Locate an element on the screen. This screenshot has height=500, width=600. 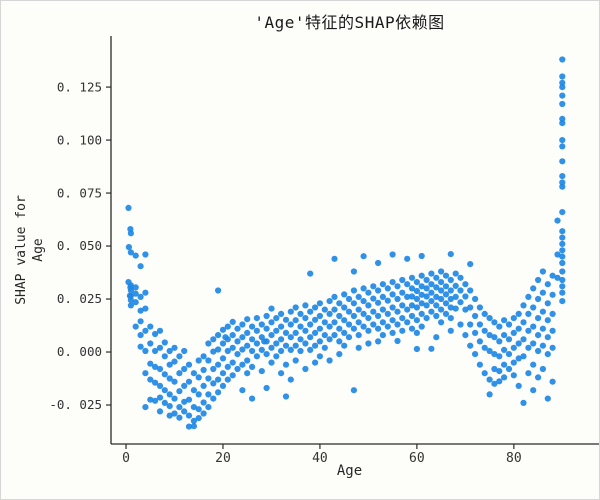
x-axis-ticks: 0 20 40 60 80 is located at coordinates (322, 455).